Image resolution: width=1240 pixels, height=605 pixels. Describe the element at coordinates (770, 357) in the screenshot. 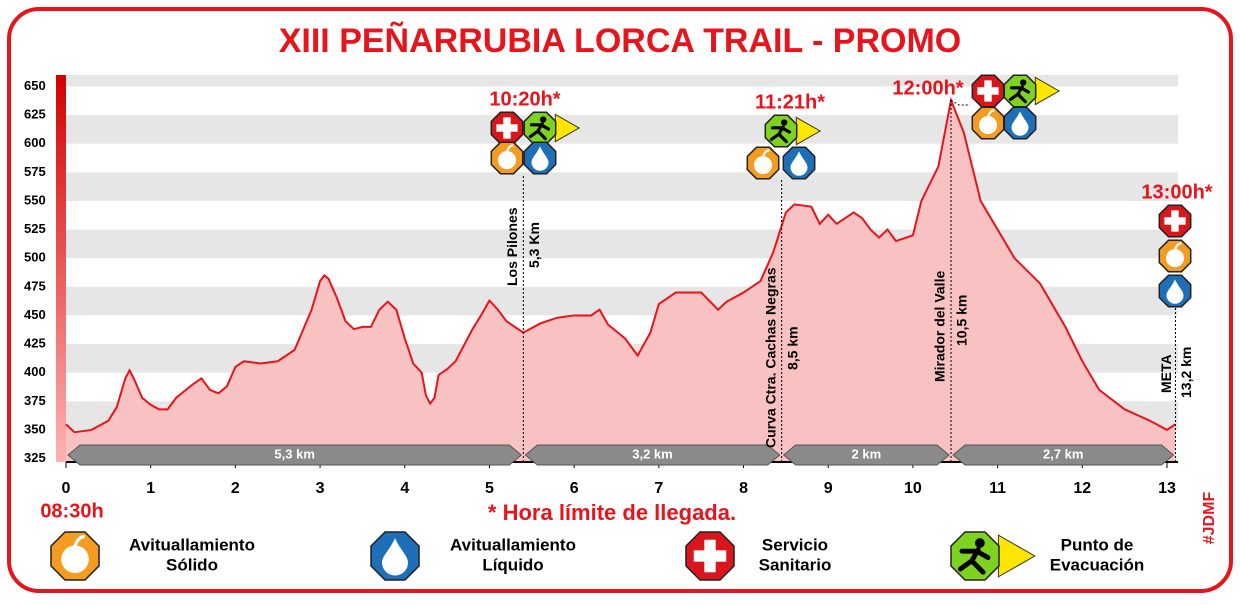

I see `checkpoint-name: Curva Ctra. Cachas Negras` at that location.